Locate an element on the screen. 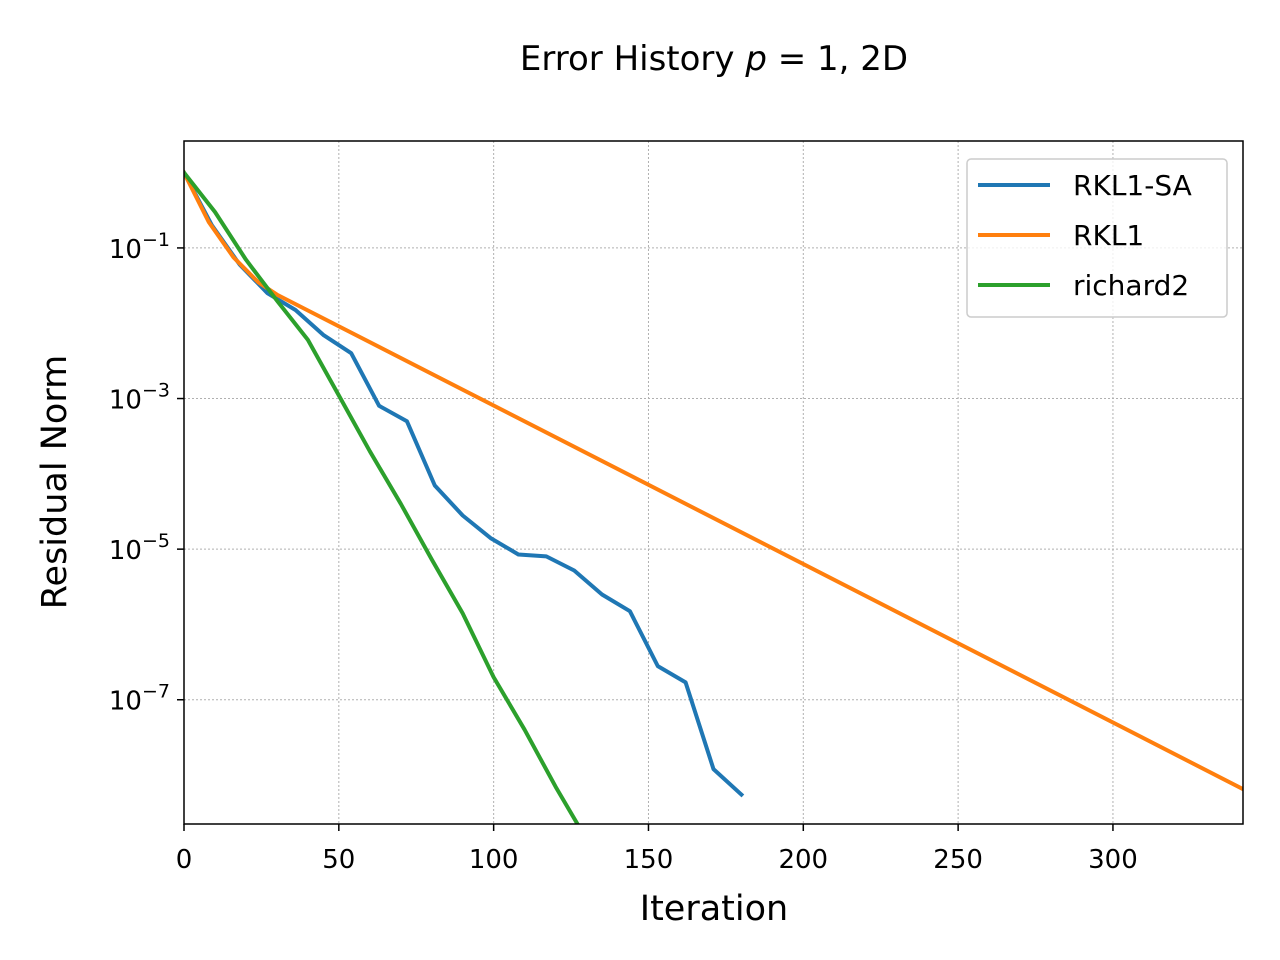 Image resolution: width=1280 pixels, height=960 pixels. x-tick-label: 250 is located at coordinates (958, 860).